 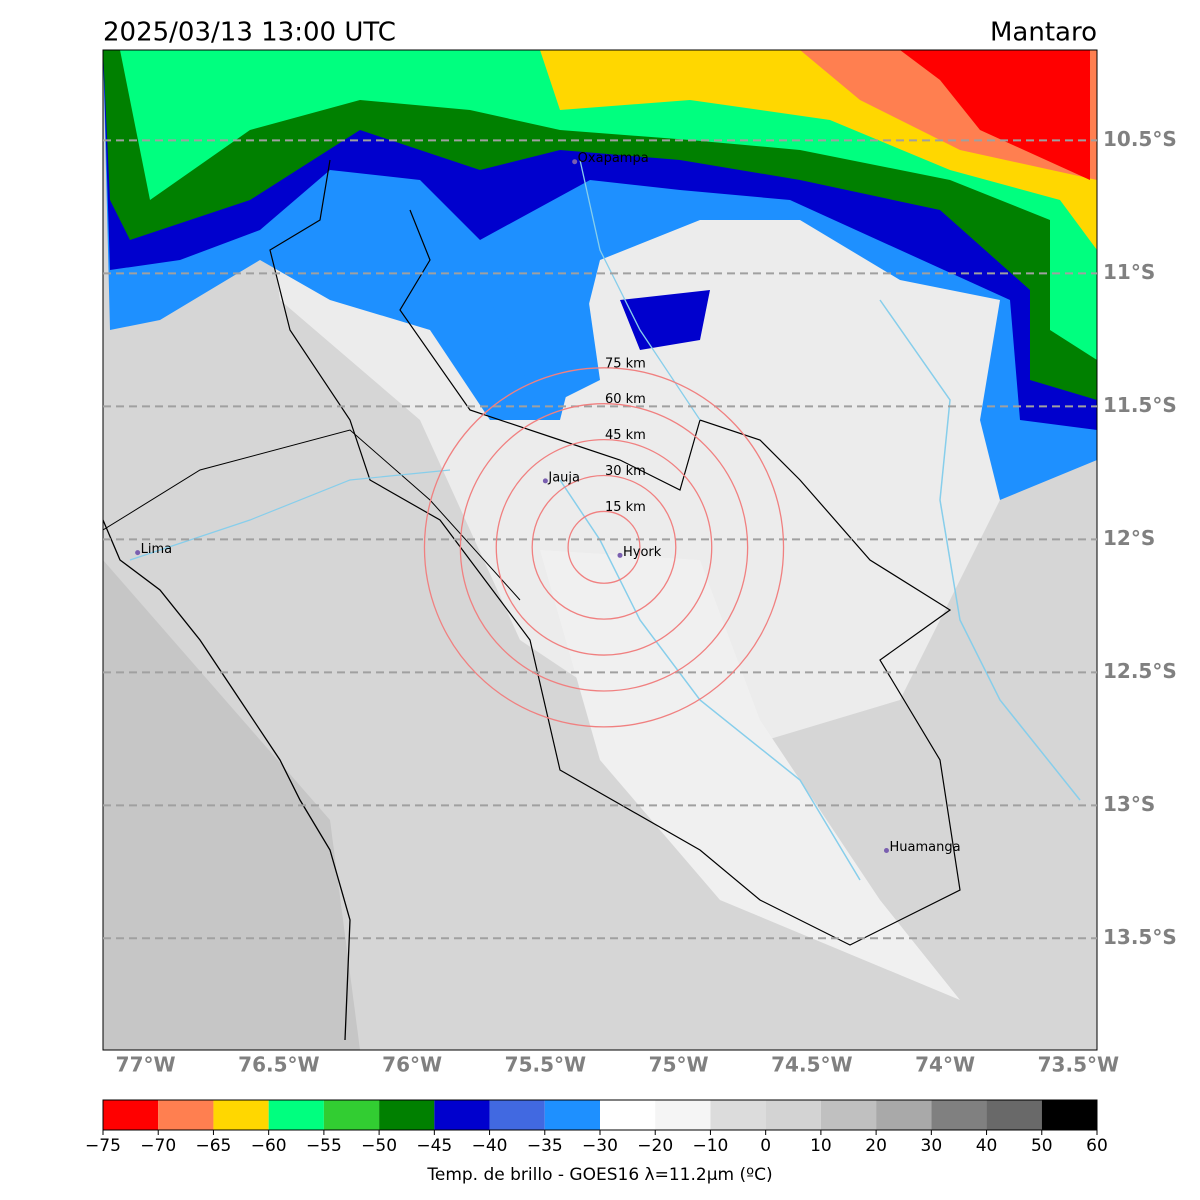 What do you see at coordinates (679, 1065) in the screenshot?
I see `lon-tick-label: 75°W` at bounding box center [679, 1065].